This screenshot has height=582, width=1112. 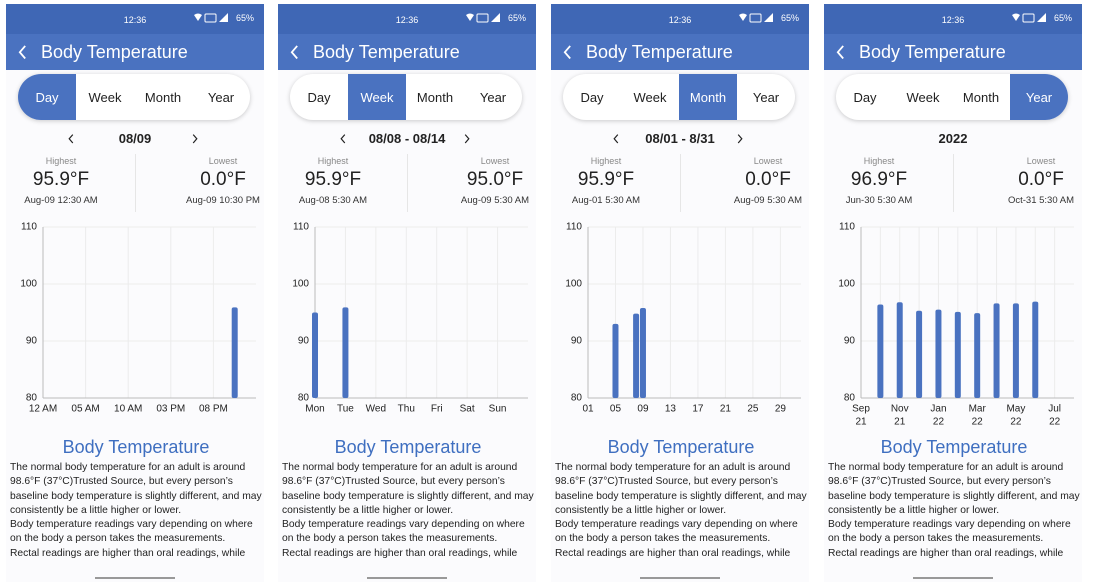 What do you see at coordinates (85, 409) in the screenshot?
I see `x-tick-label: 05 AM` at bounding box center [85, 409].